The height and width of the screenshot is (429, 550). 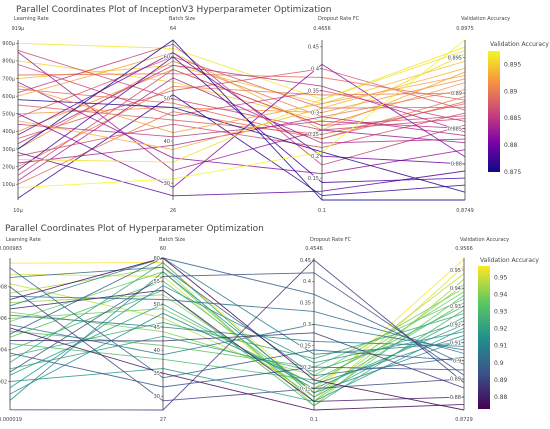 I want to click on axis-tick-label: 0.895, so click(x=455, y=58).